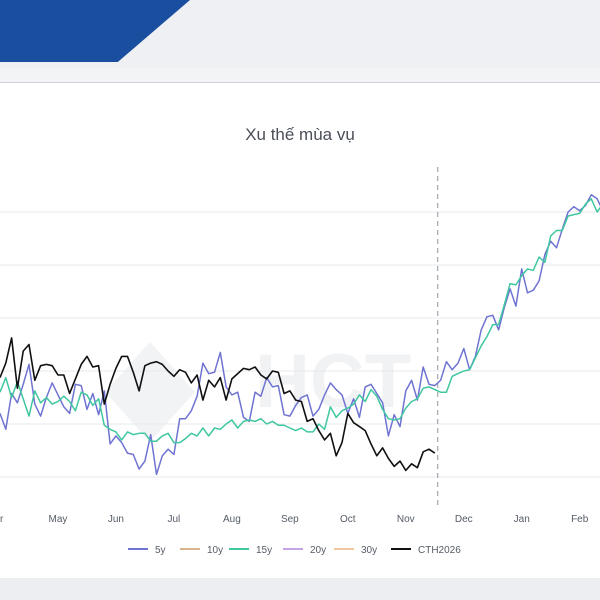 The height and width of the screenshot is (600, 600). Describe the element at coordinates (300, 134) in the screenshot. I see `chart-title: Xu thế mùa vụ` at that location.